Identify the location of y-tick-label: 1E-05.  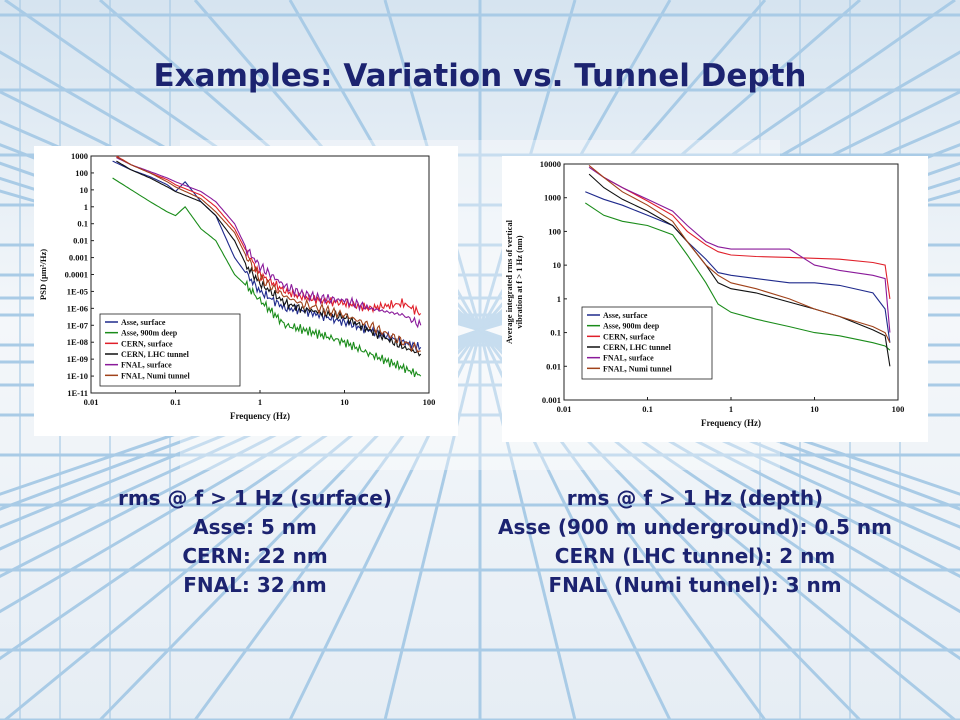
(77, 291).